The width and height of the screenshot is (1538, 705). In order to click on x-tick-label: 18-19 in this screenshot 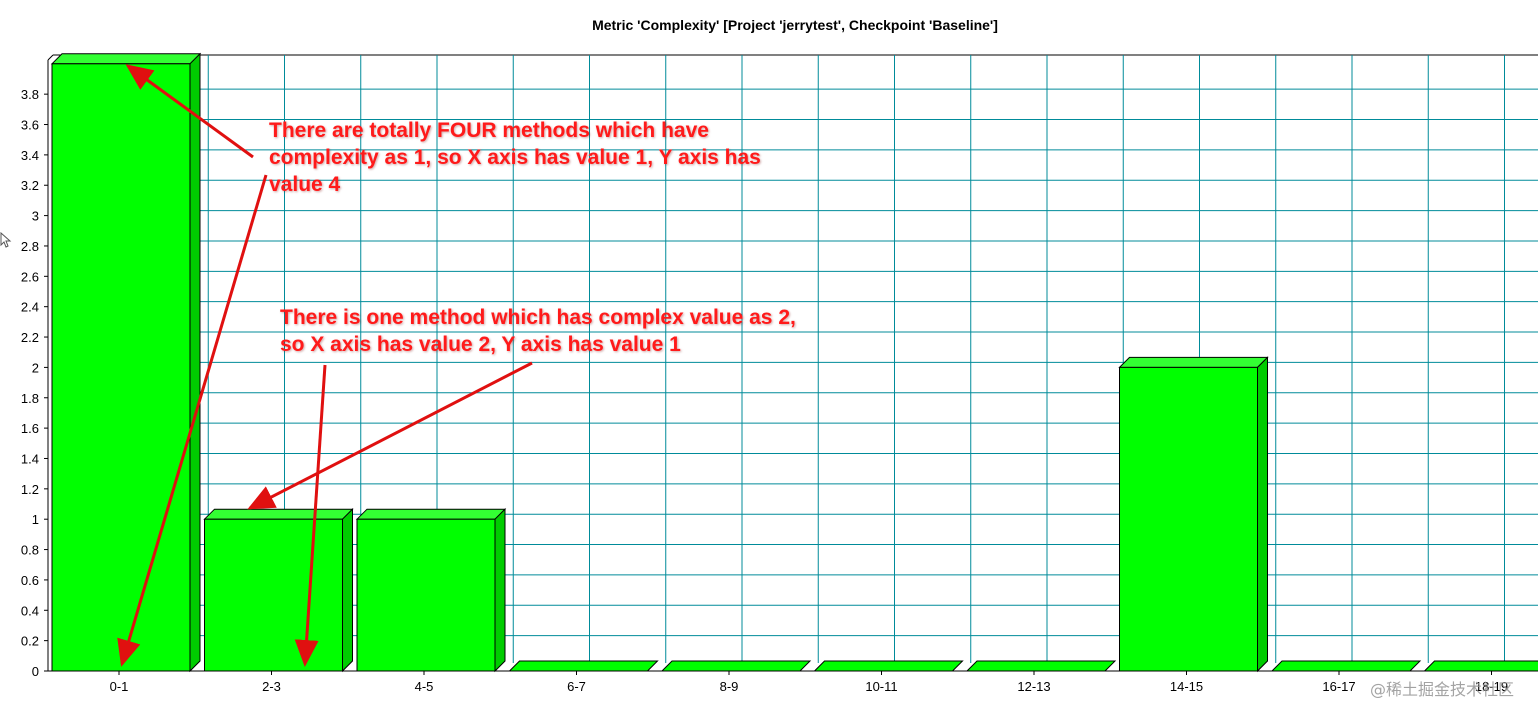, I will do `click(1491, 686)`.